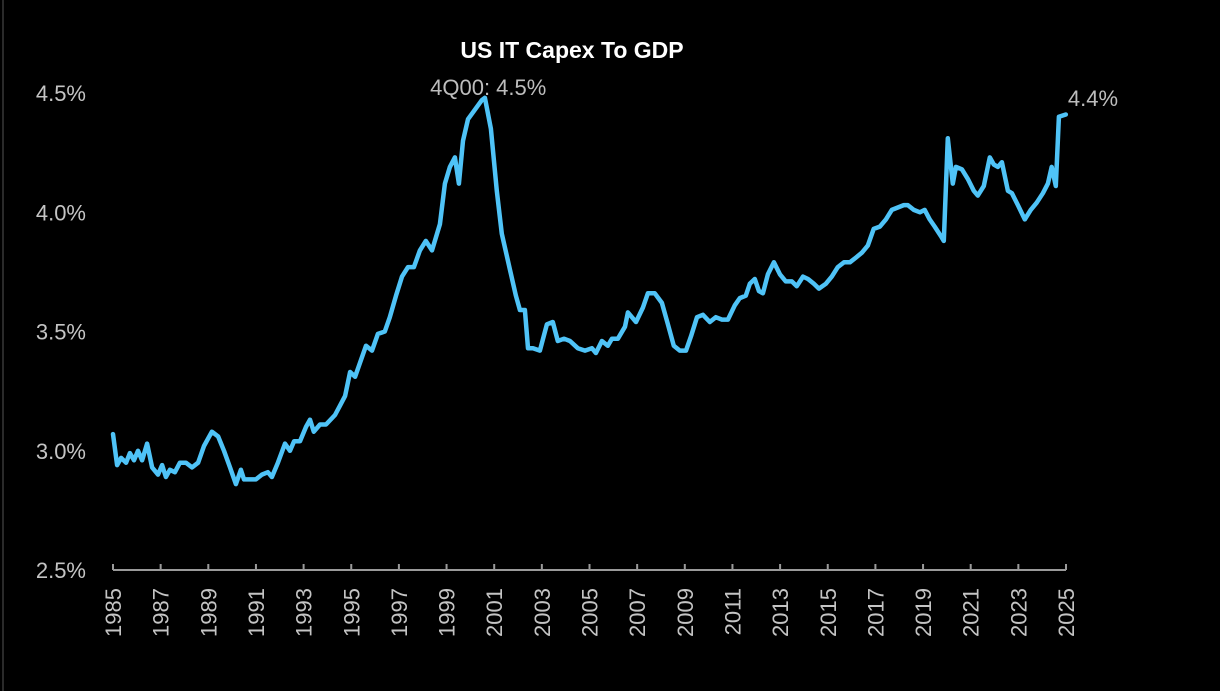 Image resolution: width=1220 pixels, height=691 pixels. I want to click on x-tick-label: 1987, so click(161, 612).